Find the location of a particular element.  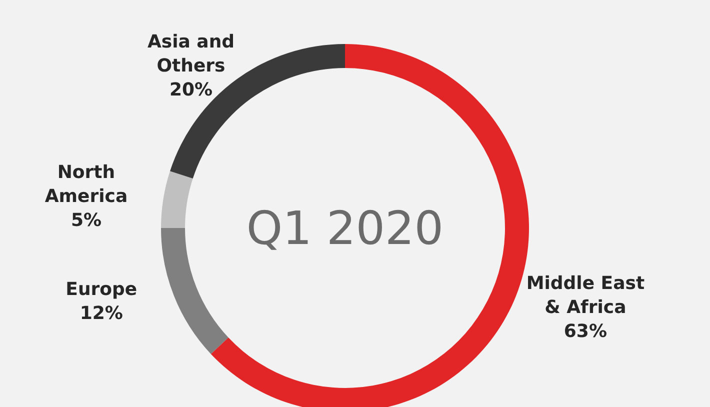

data-label: 5% is located at coordinates (86, 221).